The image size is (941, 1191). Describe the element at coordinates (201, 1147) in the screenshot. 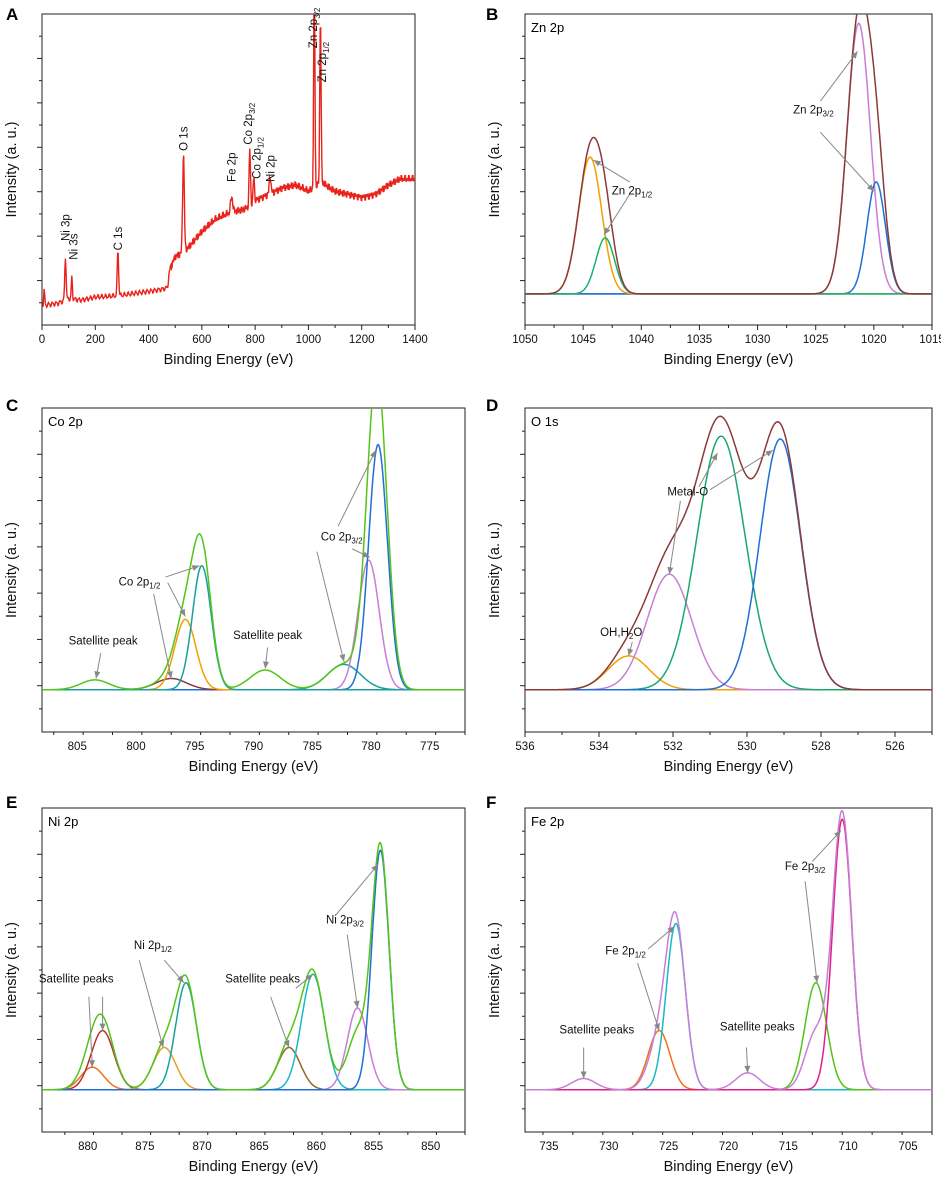

I see `x-tick-label: 870` at that location.